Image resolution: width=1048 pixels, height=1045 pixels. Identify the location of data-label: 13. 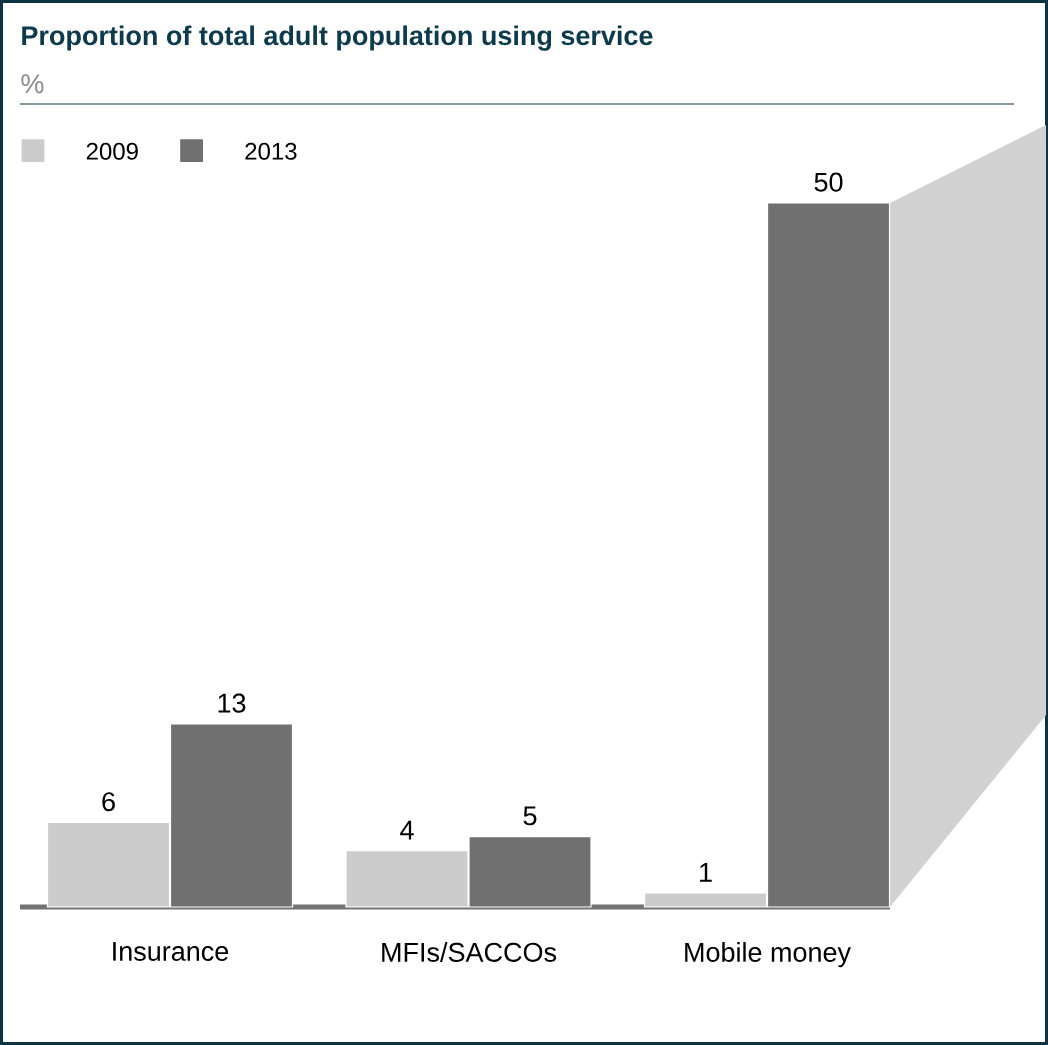
(232, 703).